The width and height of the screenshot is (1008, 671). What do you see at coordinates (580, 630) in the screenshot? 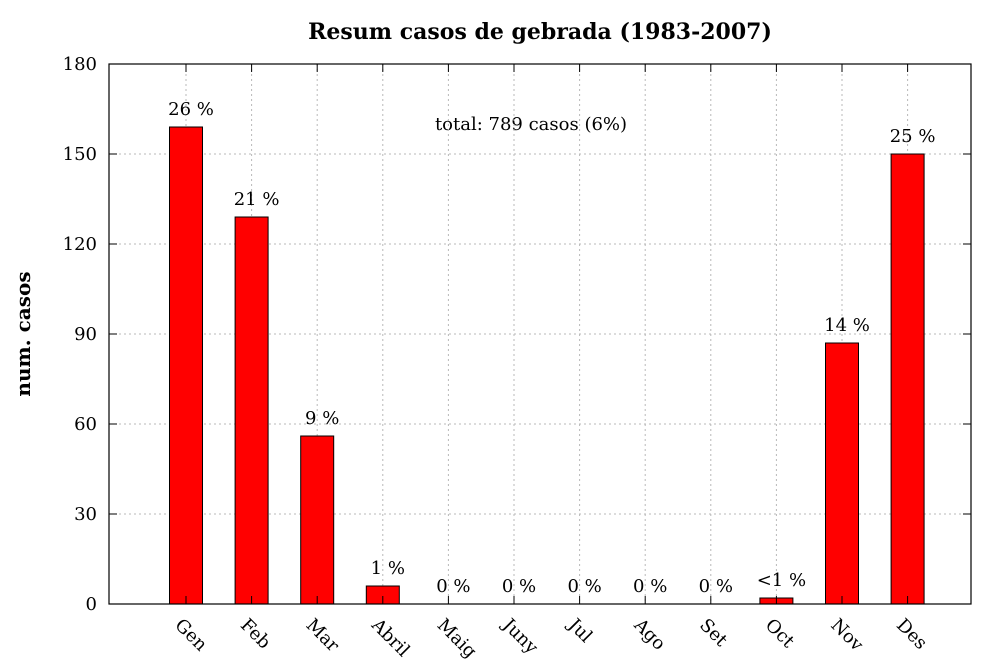
I see `x-tick-label: Jul` at bounding box center [580, 630].